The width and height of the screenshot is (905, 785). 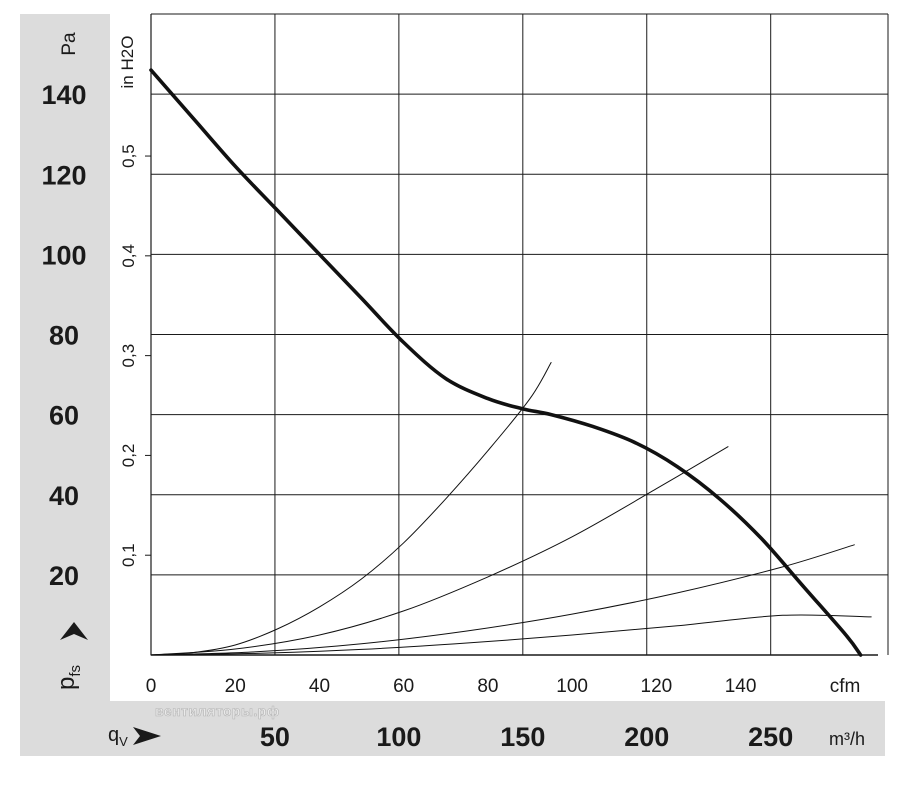 What do you see at coordinates (646, 737) in the screenshot?
I see `m3h-tick-label: 200` at bounding box center [646, 737].